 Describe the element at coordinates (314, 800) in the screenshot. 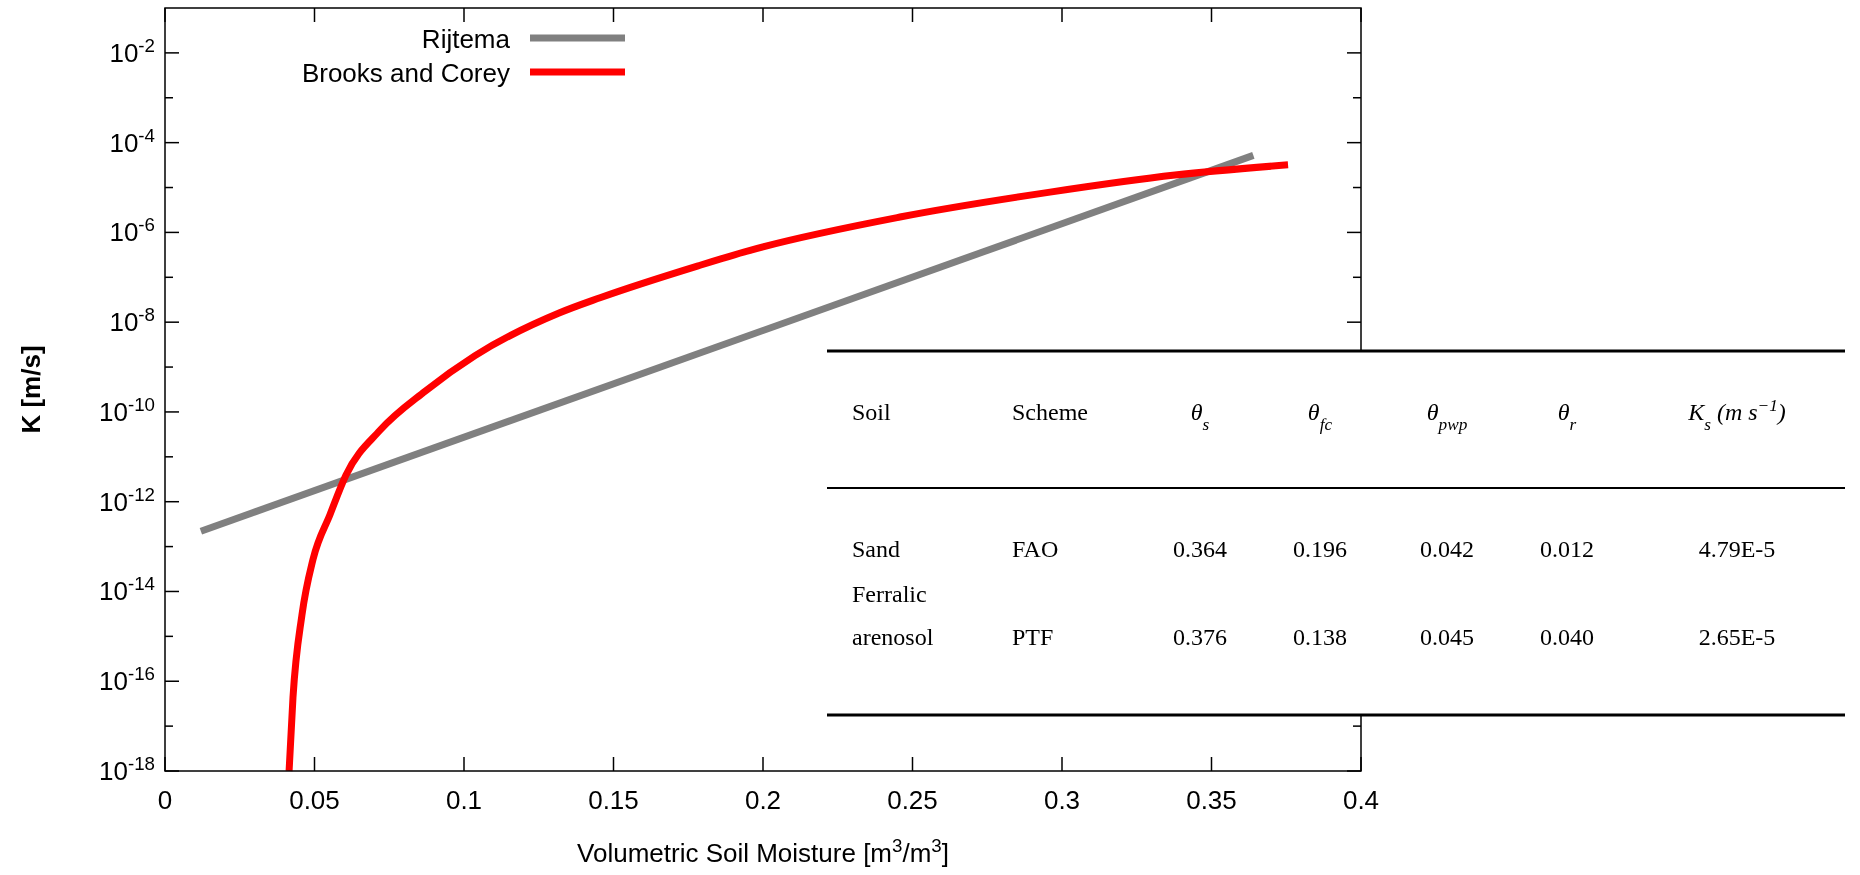

I see `x-tick-label: 0.05` at that location.